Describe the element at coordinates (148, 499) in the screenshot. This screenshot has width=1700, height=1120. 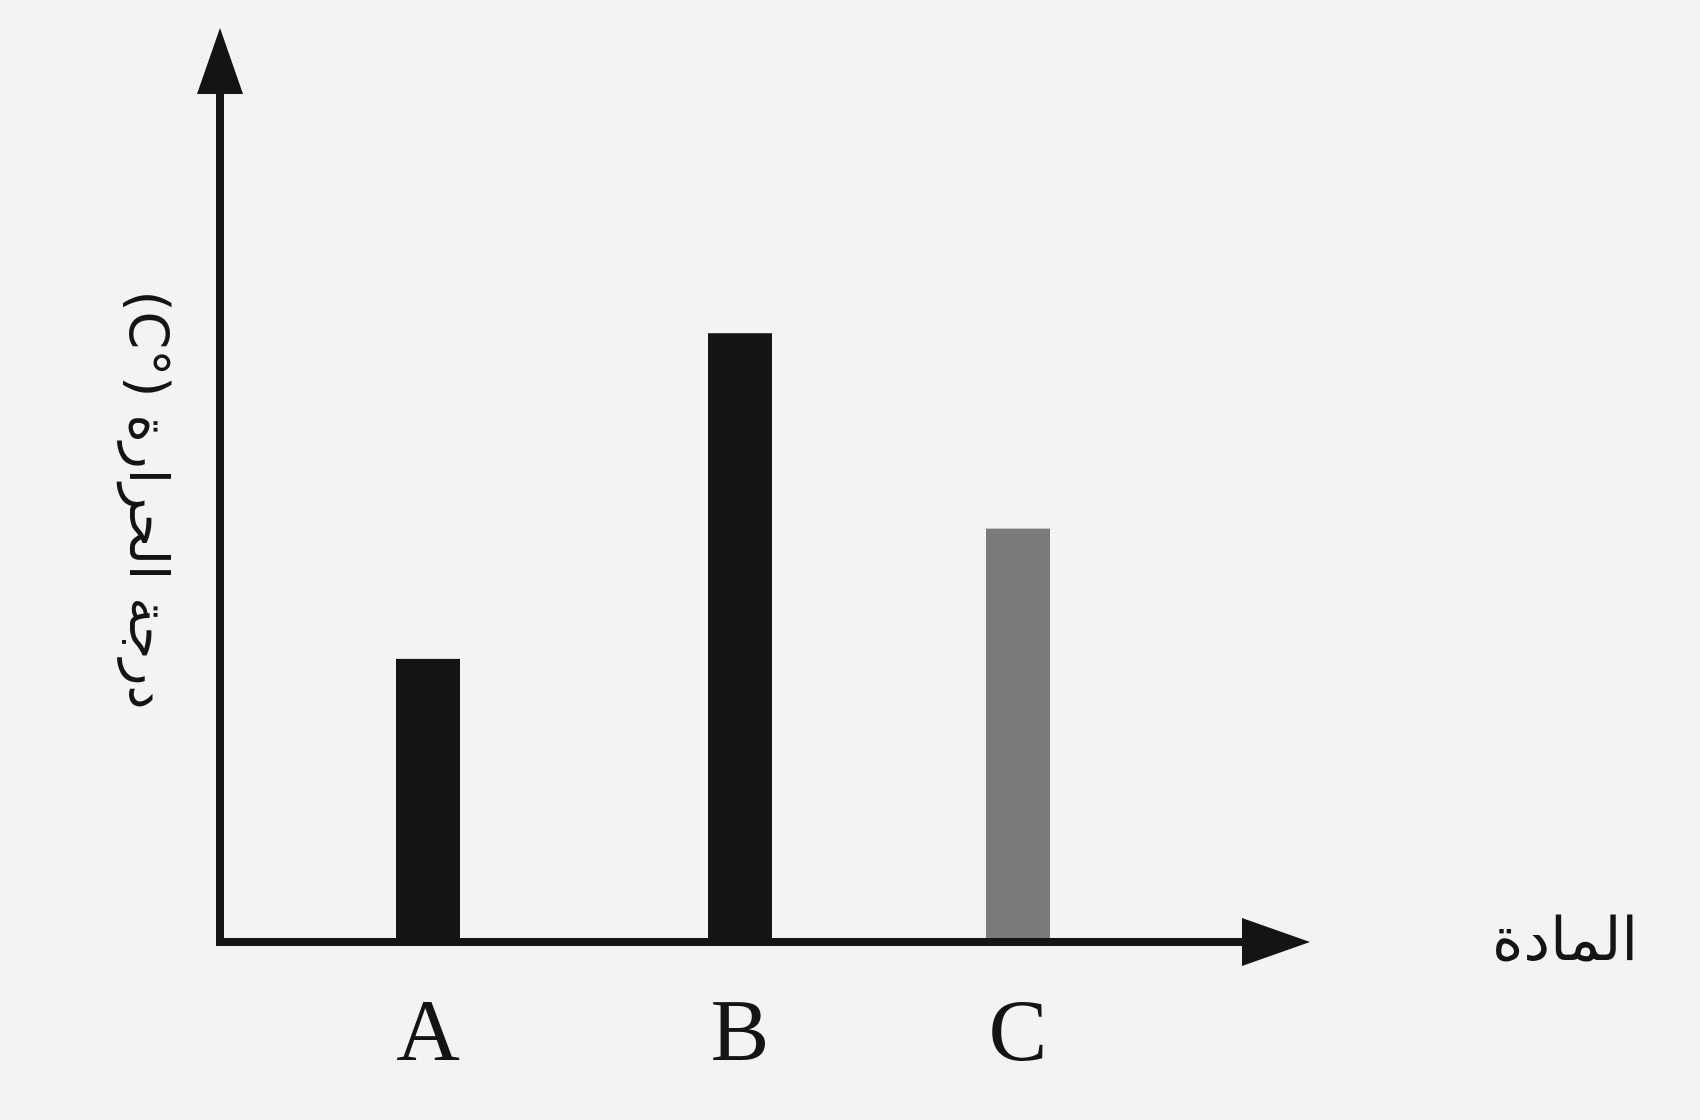
I see `y-axis-title: درجة الحرارة (°C)` at that location.